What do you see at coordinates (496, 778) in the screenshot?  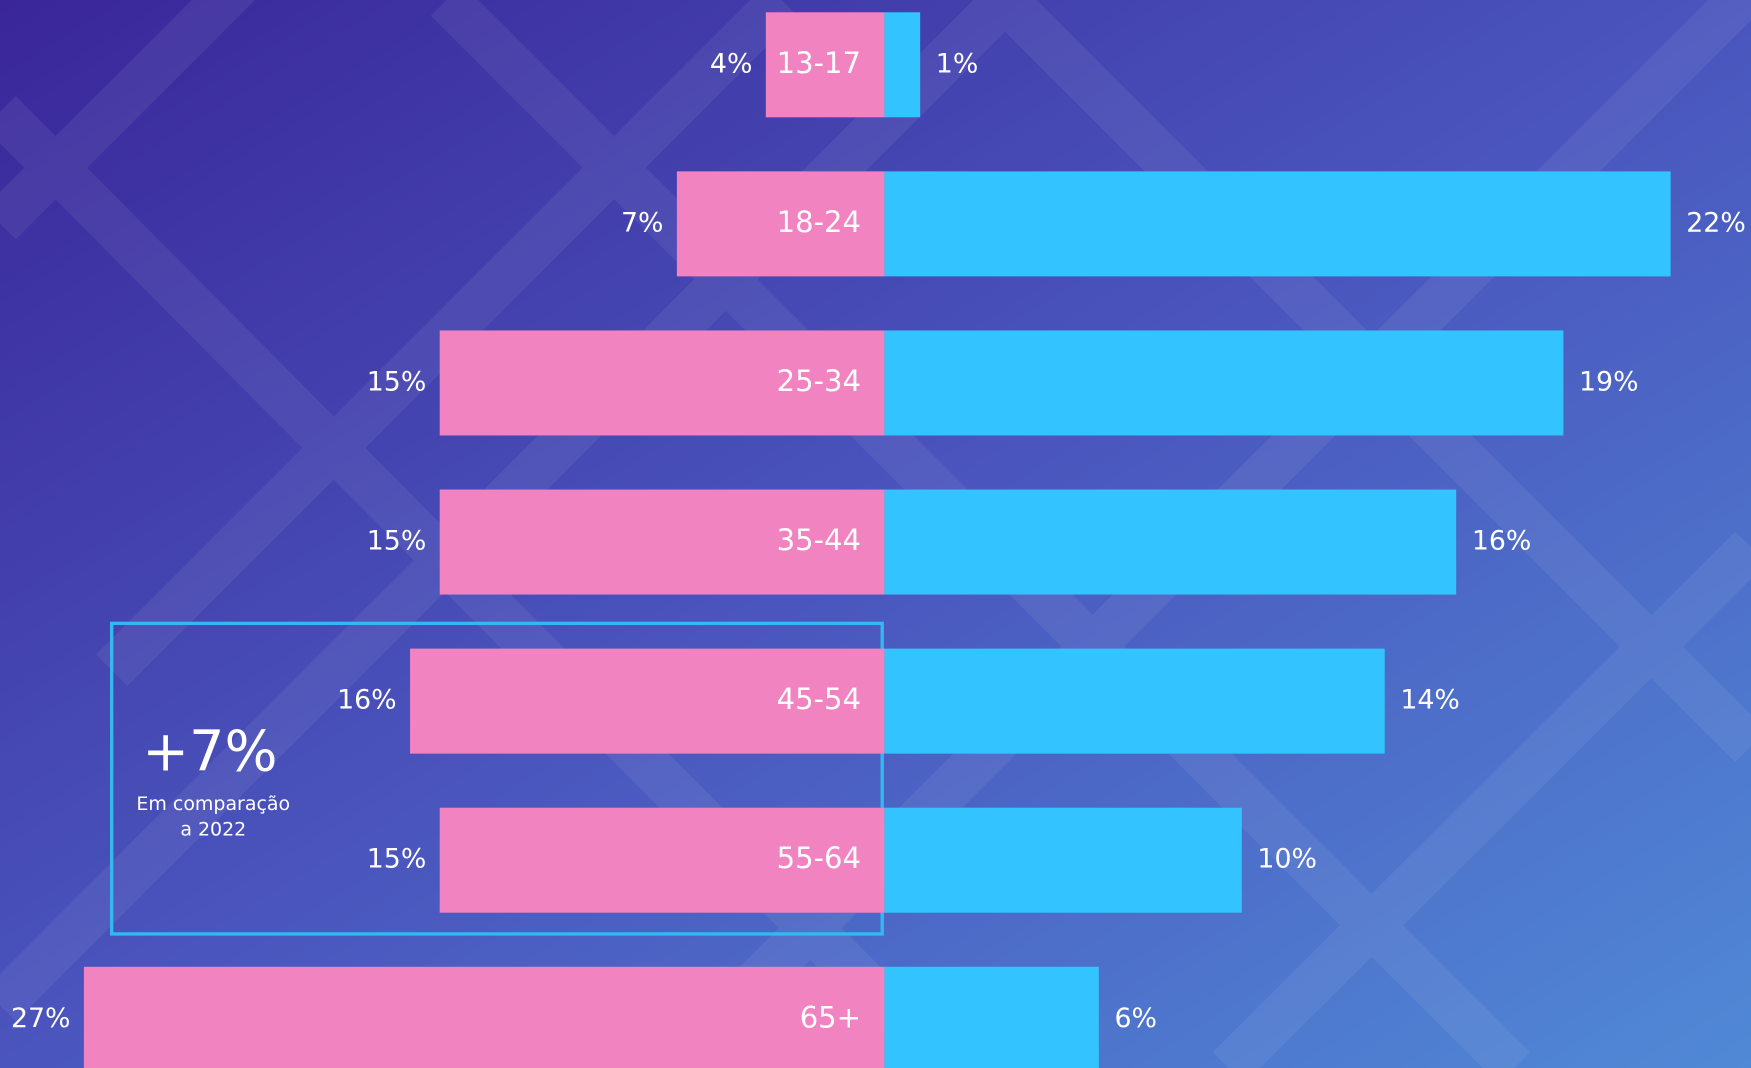 I see `annotation-box` at bounding box center [496, 778].